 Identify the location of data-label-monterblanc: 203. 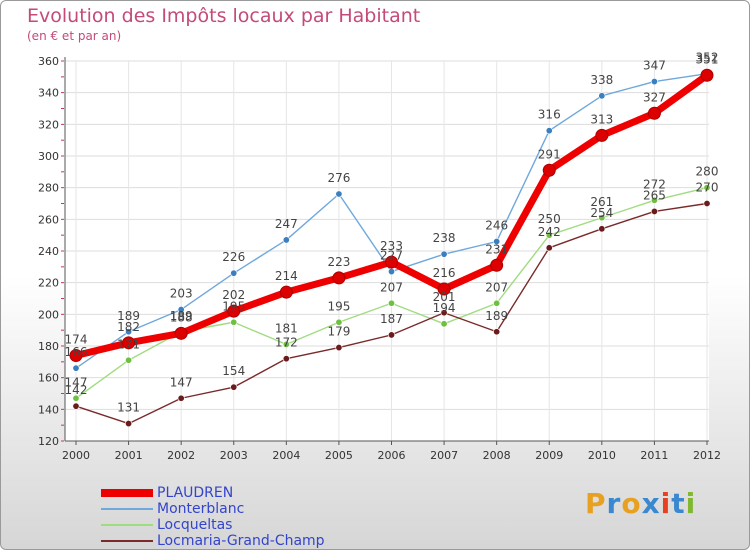
(181, 294).